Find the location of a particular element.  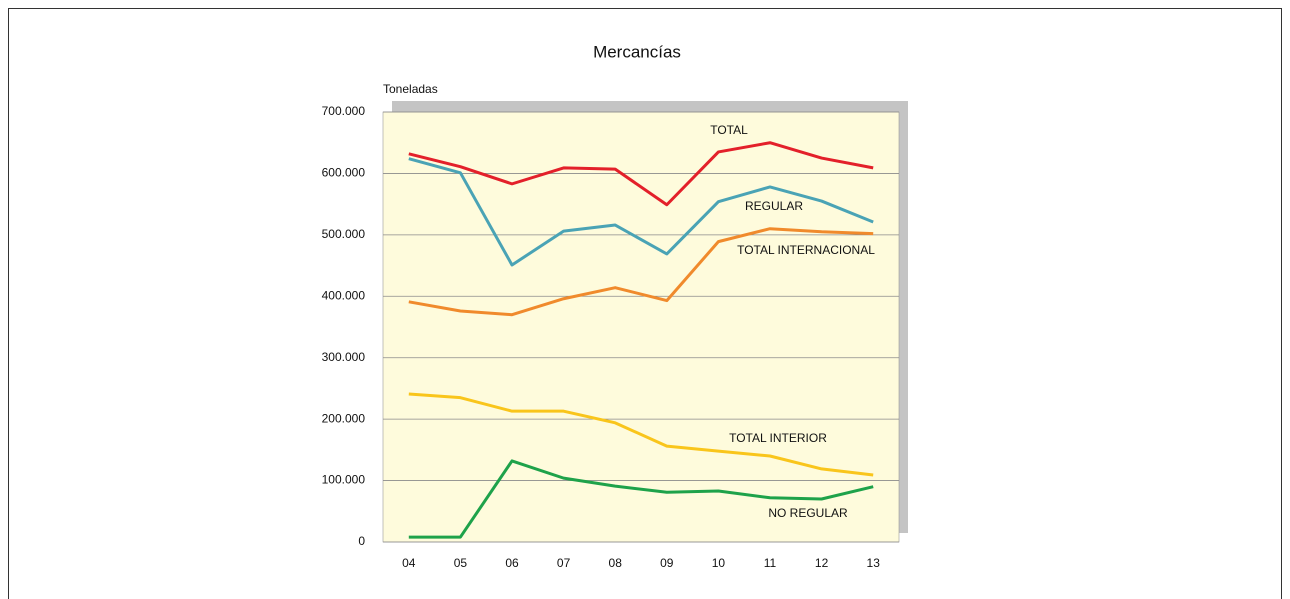

x-tick-label: 13 is located at coordinates (874, 563).